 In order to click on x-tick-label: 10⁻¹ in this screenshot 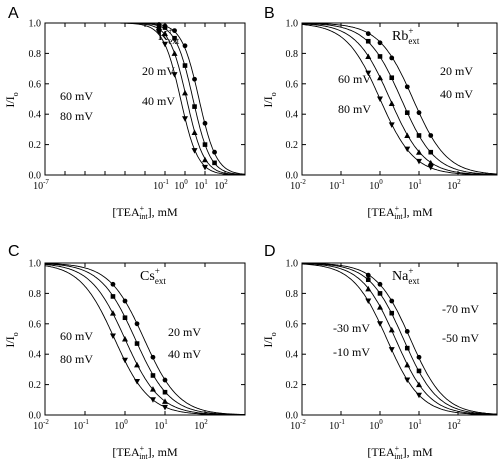, I will do `click(337, 185)`.